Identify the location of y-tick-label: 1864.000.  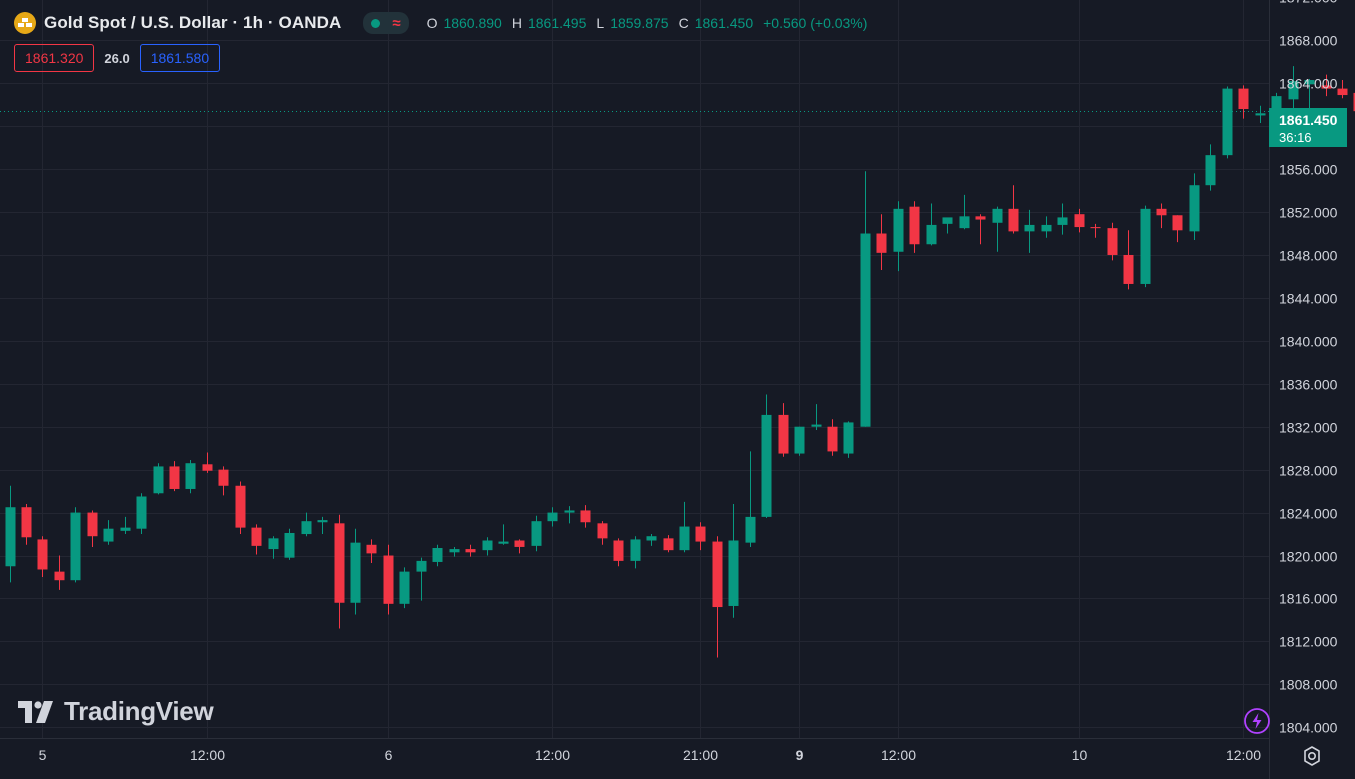
(1308, 84).